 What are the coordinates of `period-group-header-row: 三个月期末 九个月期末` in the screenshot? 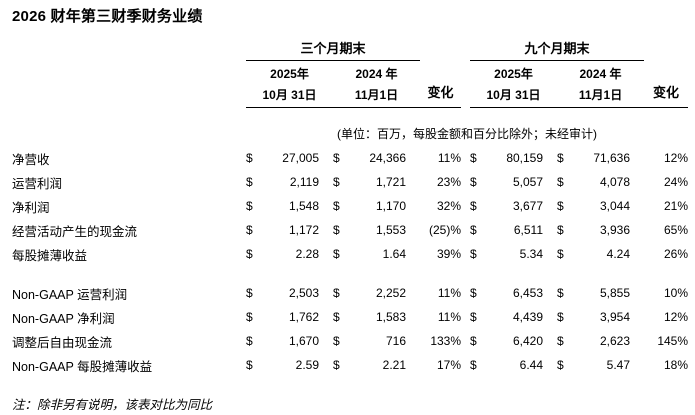 It's located at (349, 48).